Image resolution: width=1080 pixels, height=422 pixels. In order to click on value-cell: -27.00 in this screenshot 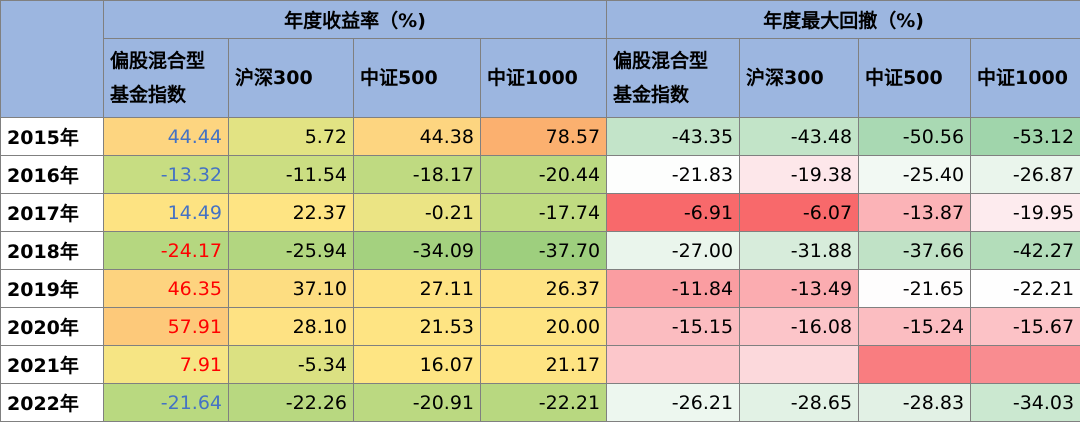, I will do `click(673, 251)`.